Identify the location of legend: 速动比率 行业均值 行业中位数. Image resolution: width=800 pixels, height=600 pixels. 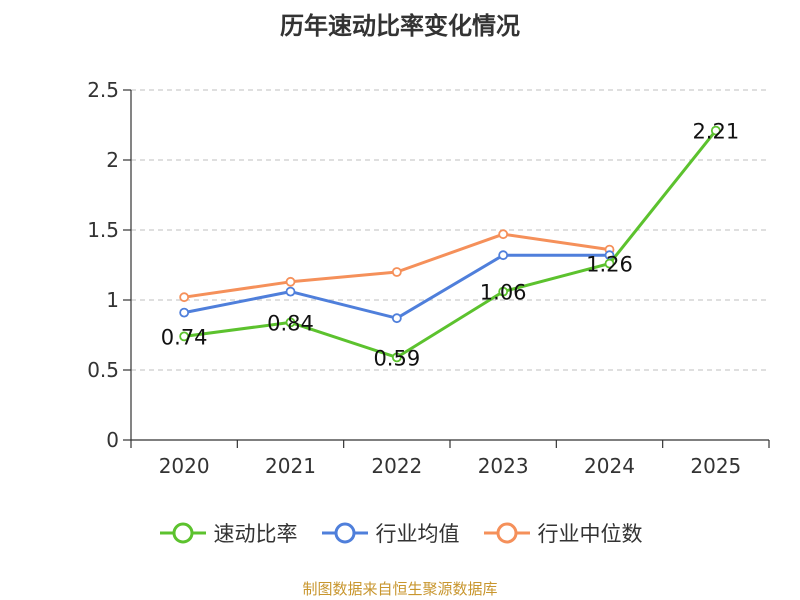
(400, 533).